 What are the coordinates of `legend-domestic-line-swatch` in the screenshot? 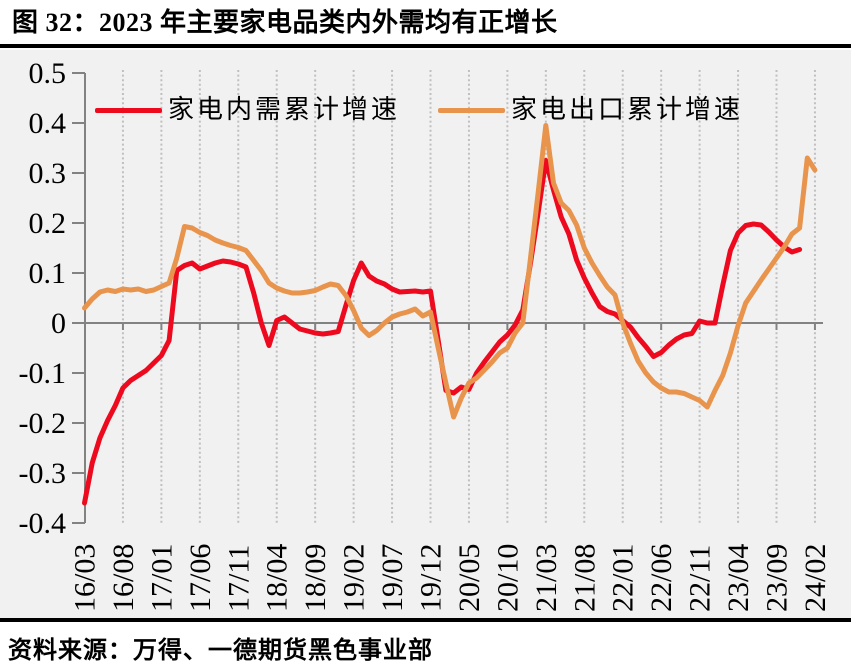 It's located at (128, 110).